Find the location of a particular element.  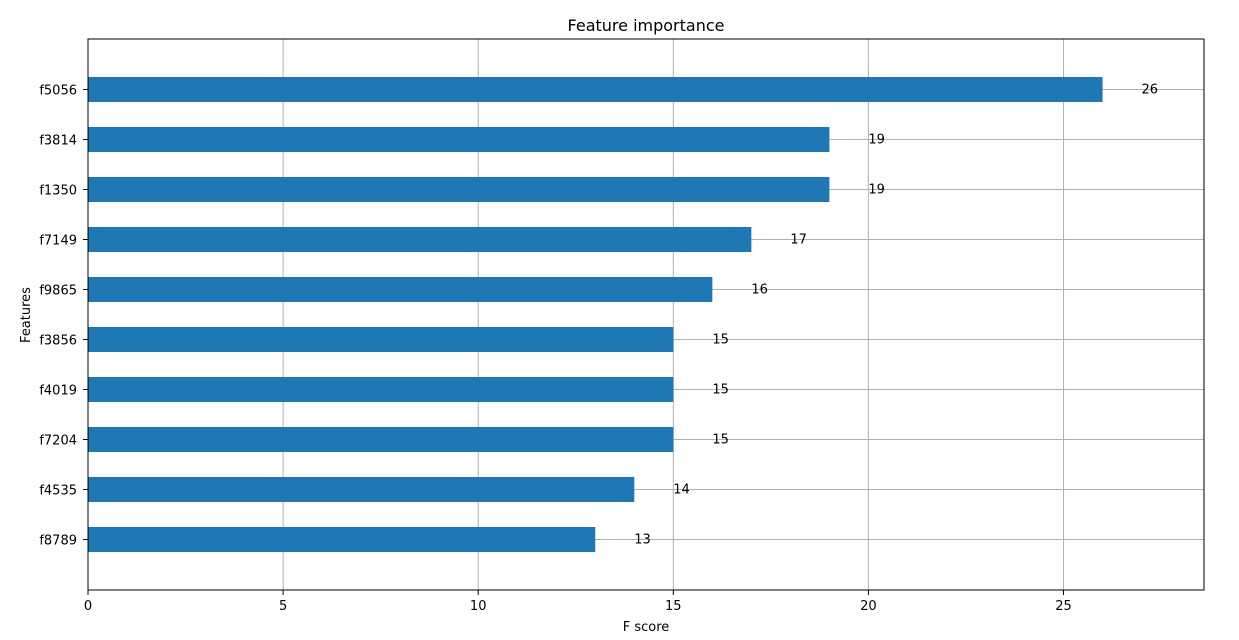

bar-value-label: 26 is located at coordinates (1150, 90).